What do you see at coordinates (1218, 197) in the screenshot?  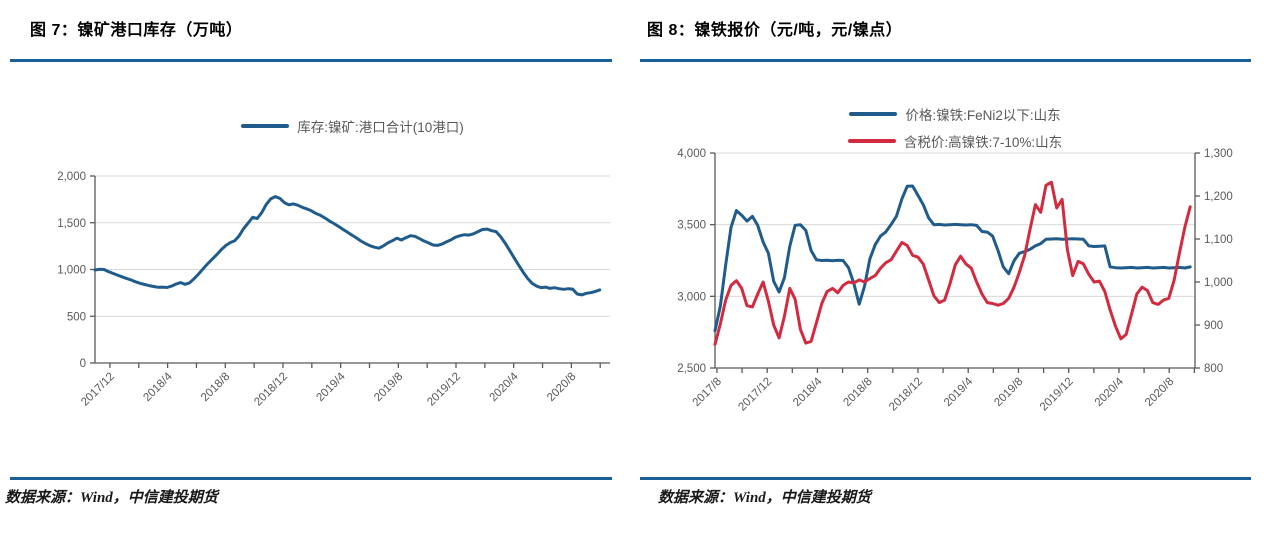 I see `svg-text: 1,200` at bounding box center [1218, 197].